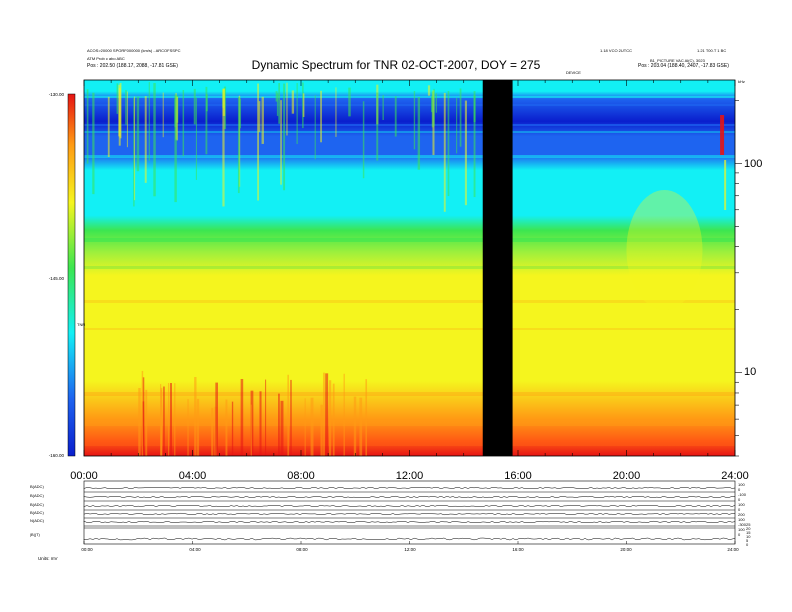  What do you see at coordinates (302, 549) in the screenshot?
I see `panel-x-tick-label: 08:00` at bounding box center [302, 549].